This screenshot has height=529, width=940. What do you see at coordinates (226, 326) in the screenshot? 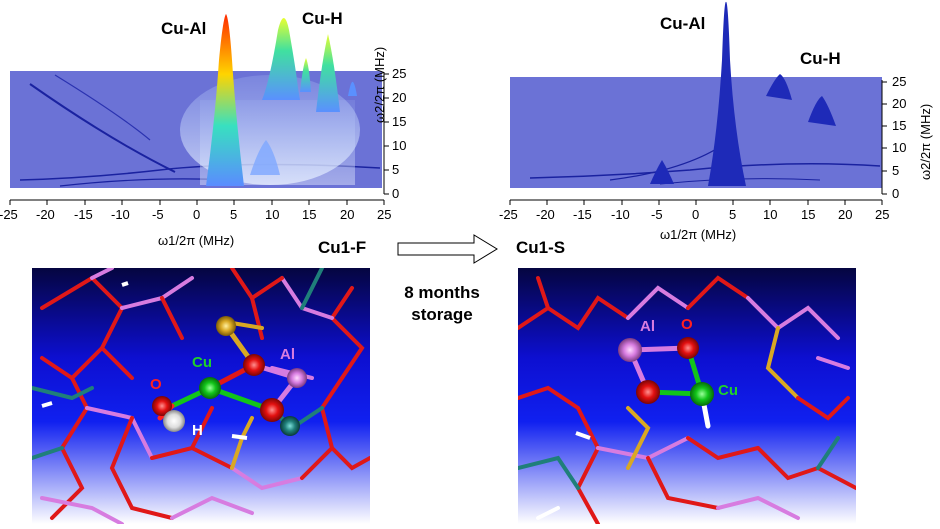
I see `atom-s` at bounding box center [226, 326].